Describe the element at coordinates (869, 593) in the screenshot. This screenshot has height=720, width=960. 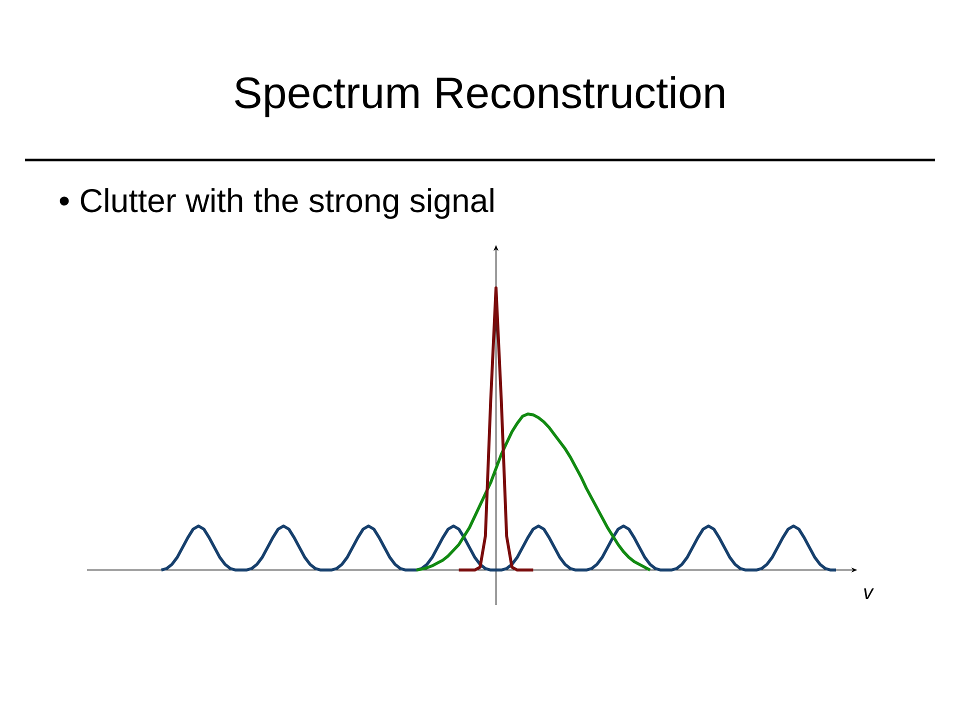
I see `x-axis-title: v` at that location.